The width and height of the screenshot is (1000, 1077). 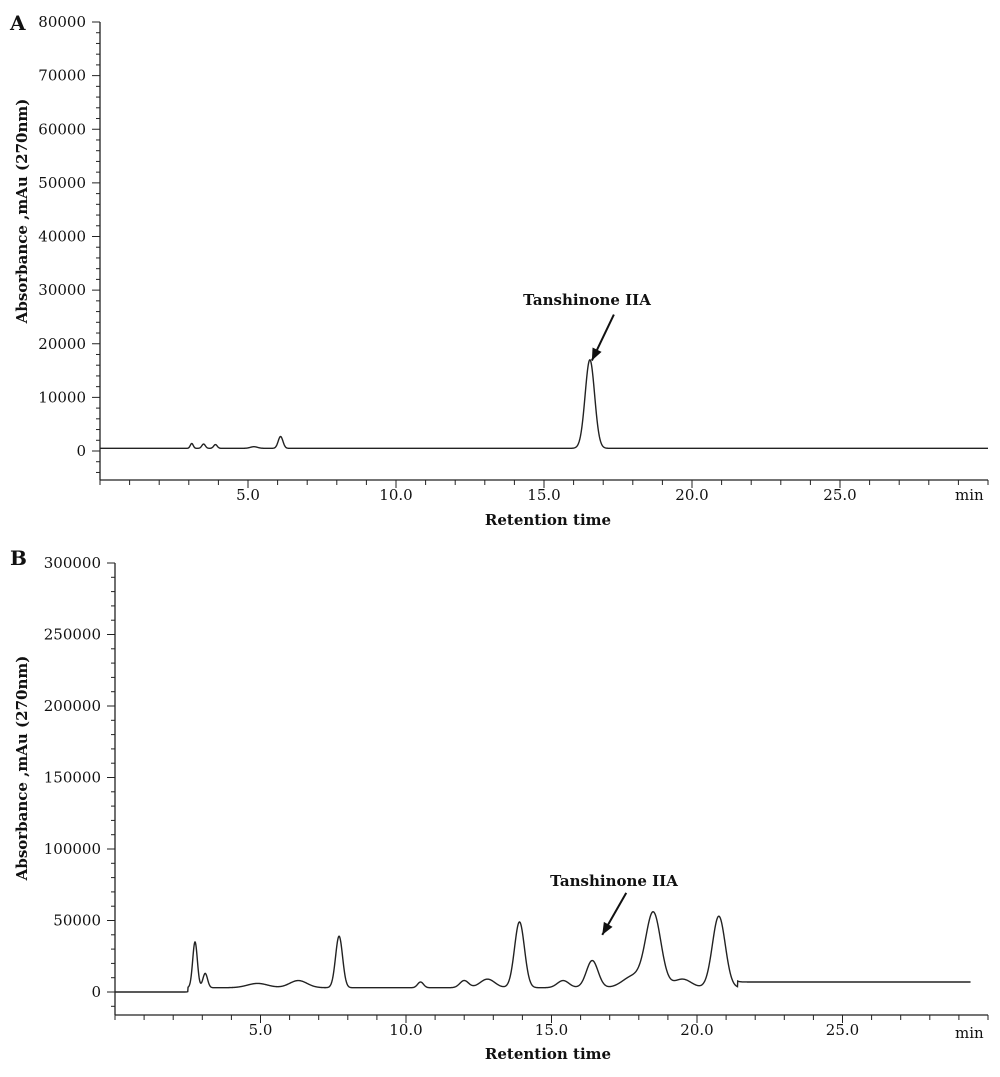 What do you see at coordinates (548, 520) in the screenshot?
I see `panel-a-x-axis-title: Retention time` at bounding box center [548, 520].